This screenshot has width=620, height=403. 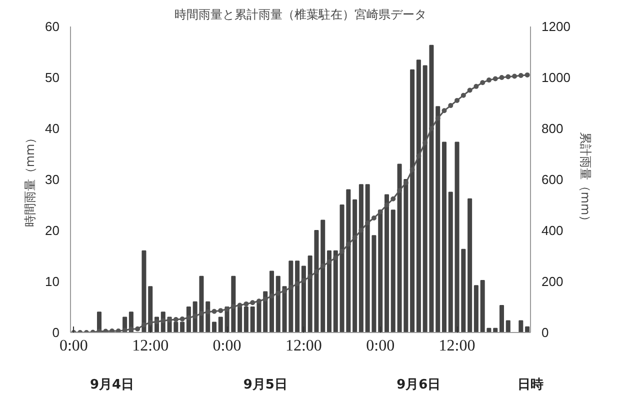 I want to click on y2-tick-label: 1200, so click(x=556, y=26).